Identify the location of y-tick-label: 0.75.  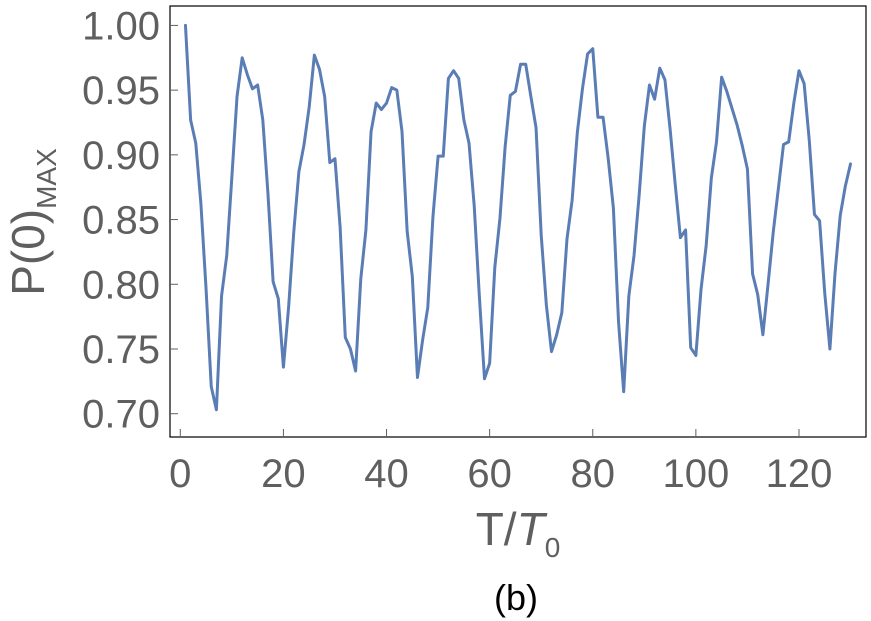
(121, 350).